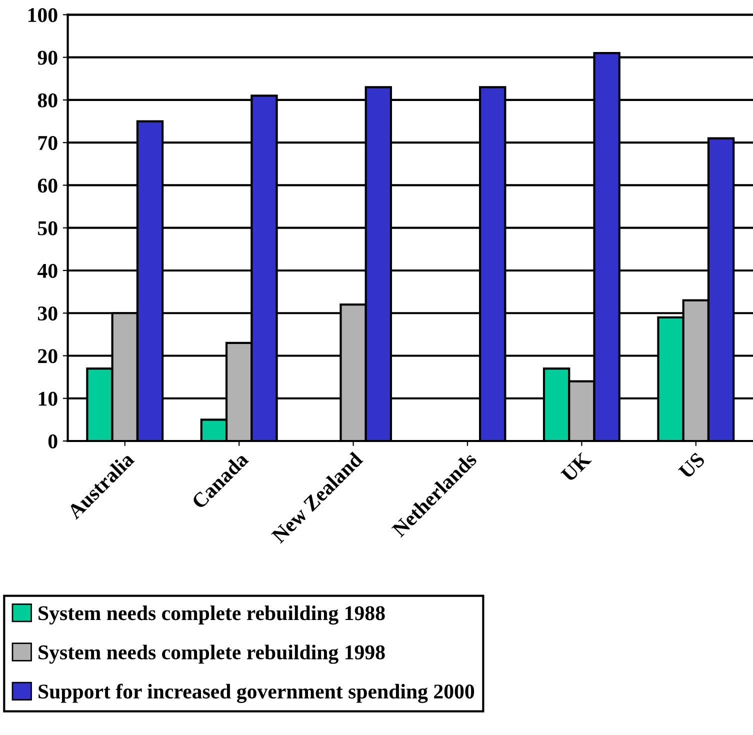  I want to click on y-tick-label: 70, so click(48, 143).